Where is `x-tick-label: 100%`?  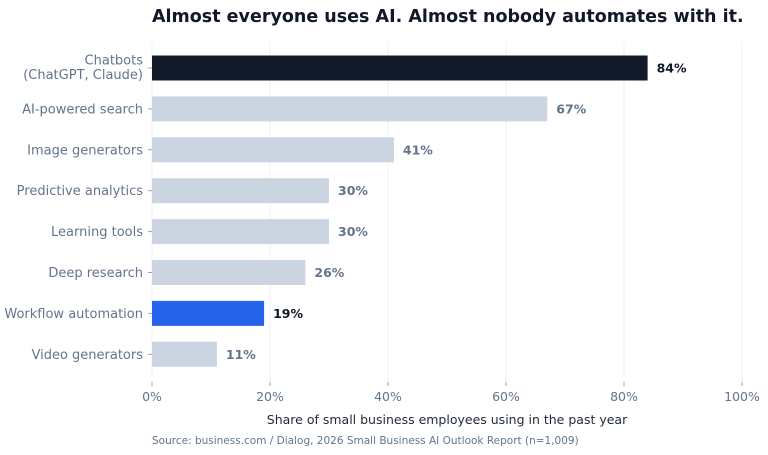 x-tick-label: 100% is located at coordinates (742, 396).